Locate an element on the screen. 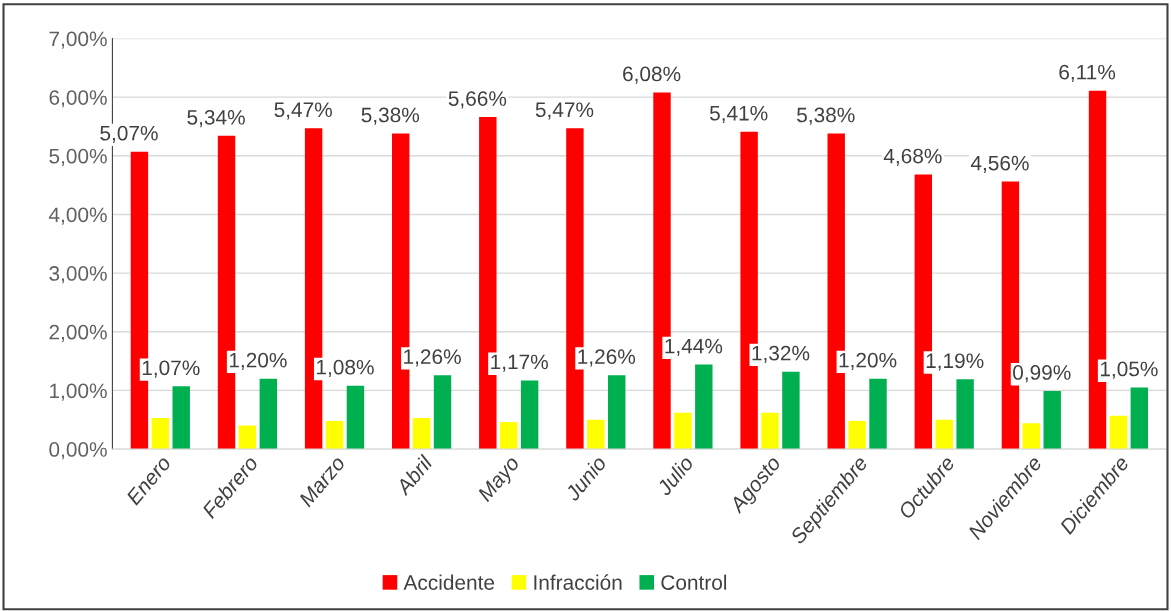 The image size is (1171, 611). data-label: 4,56% is located at coordinates (999, 164).